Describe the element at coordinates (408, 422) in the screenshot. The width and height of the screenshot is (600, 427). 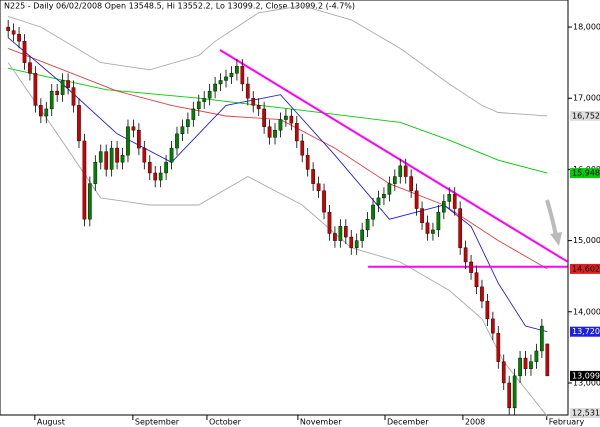
I see `x-tick-label: December` at that location.